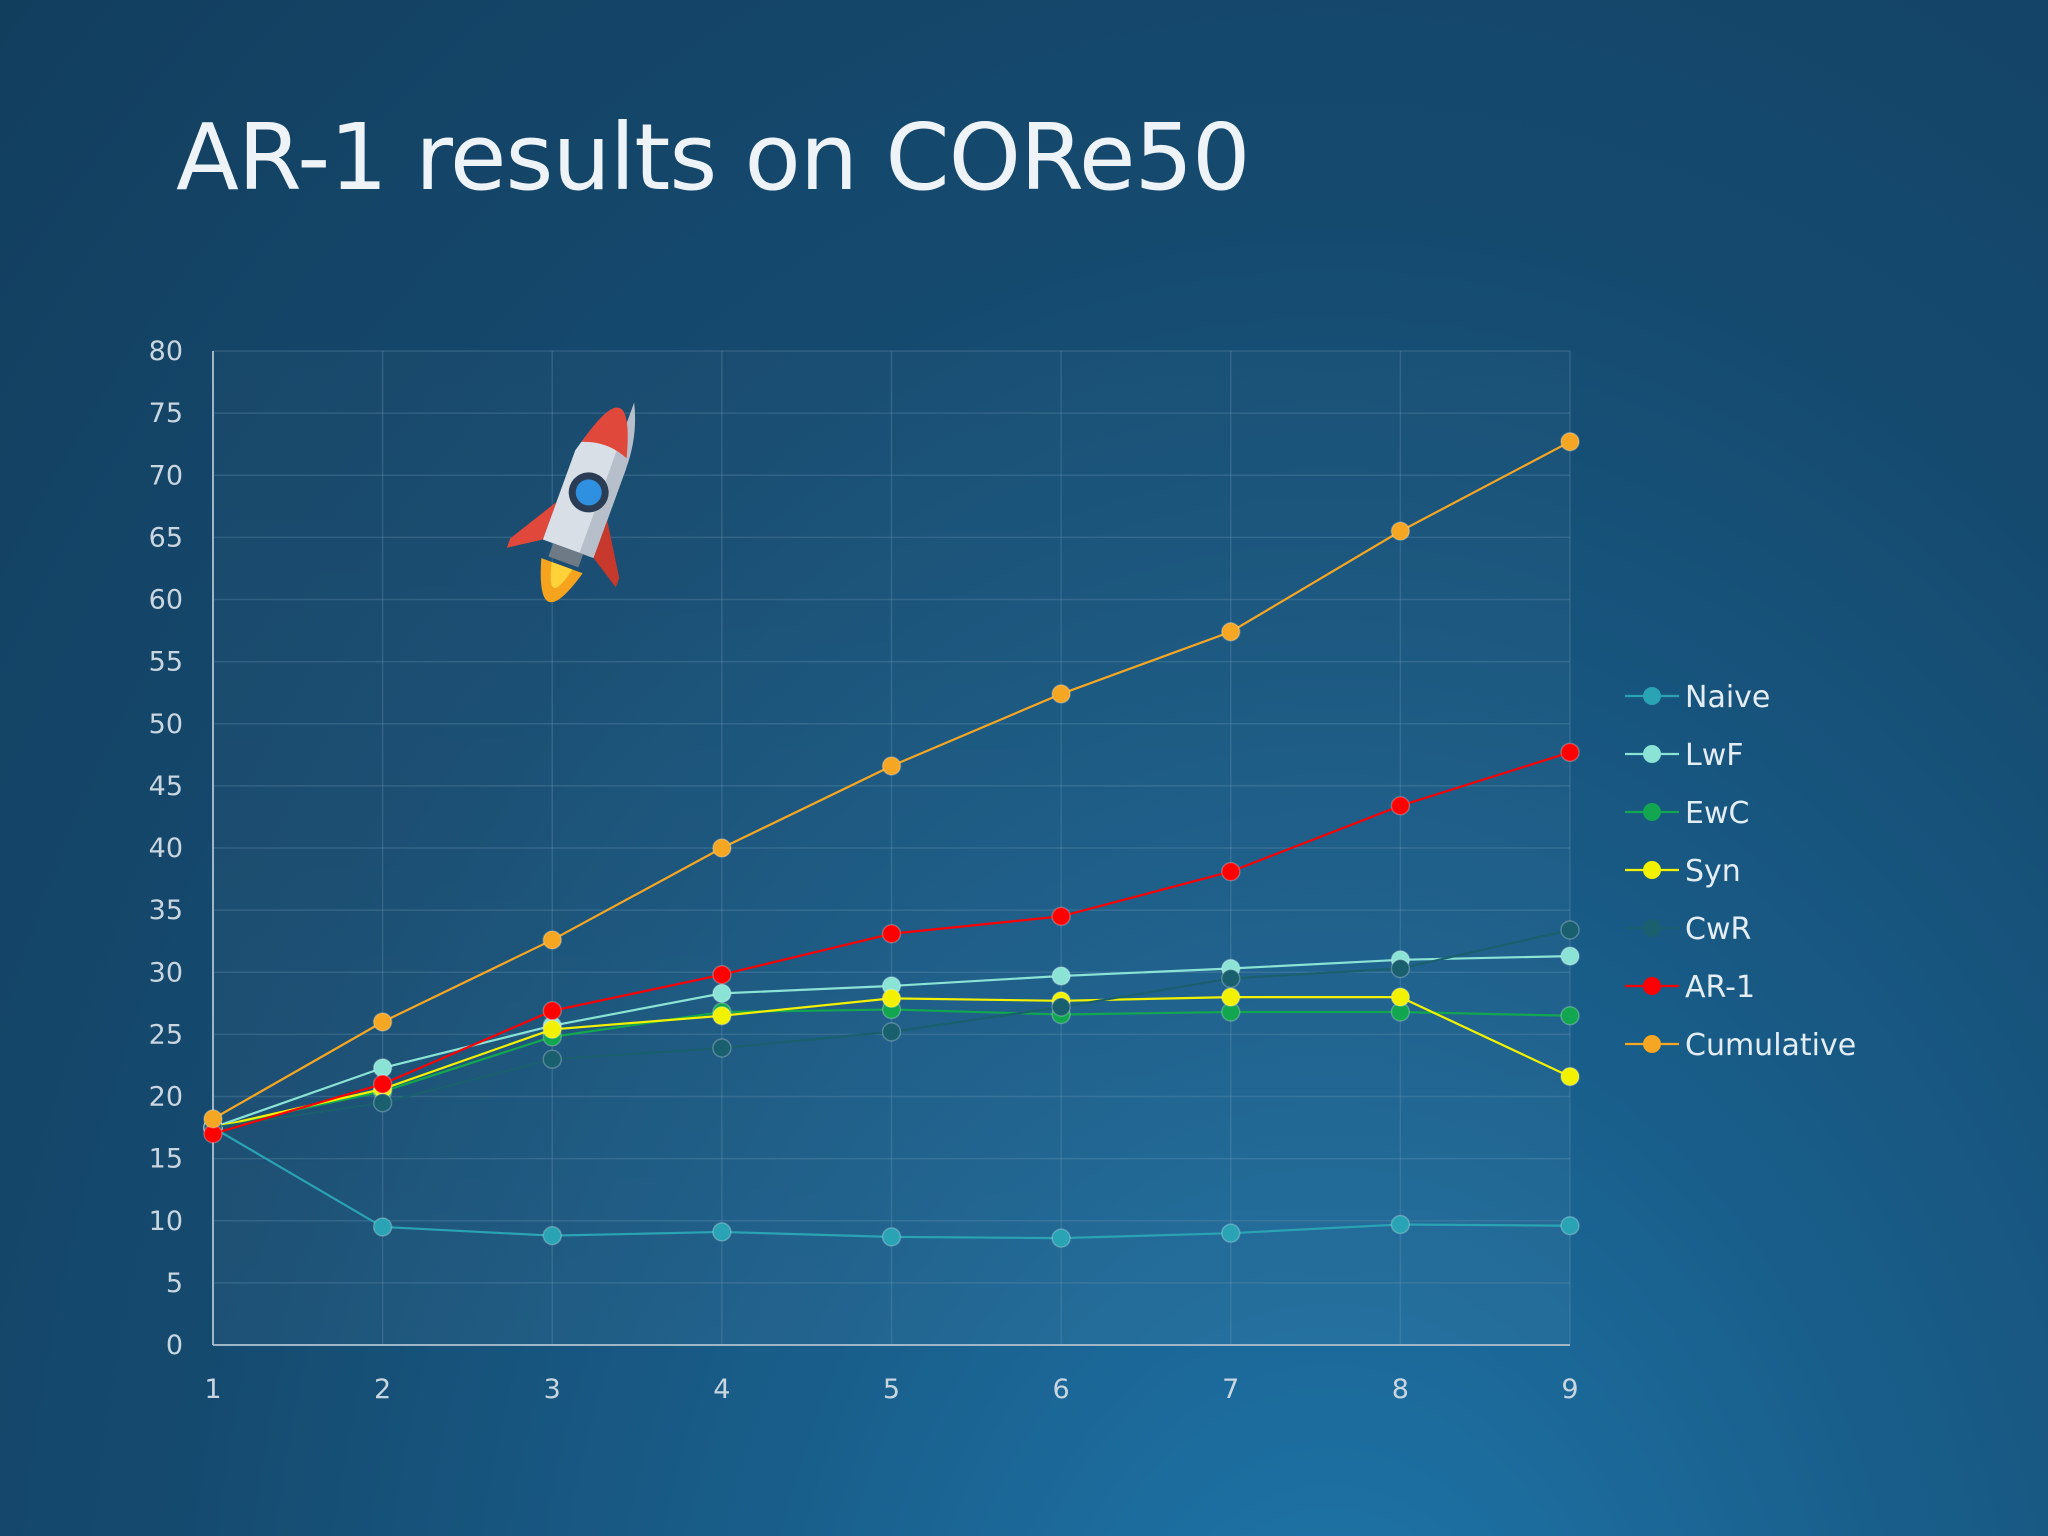  What do you see at coordinates (166, 848) in the screenshot?
I see `y-tick-label: 40` at bounding box center [166, 848].